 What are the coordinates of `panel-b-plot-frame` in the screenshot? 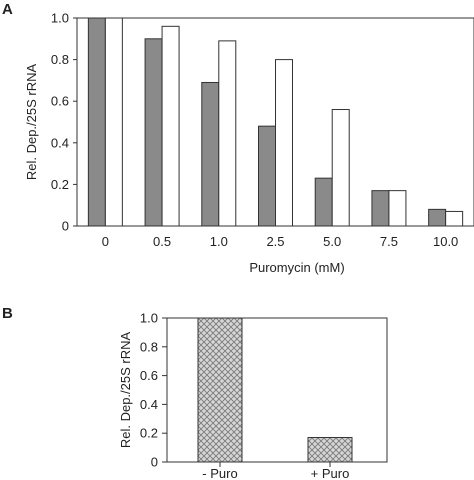 It's located at (277, 390).